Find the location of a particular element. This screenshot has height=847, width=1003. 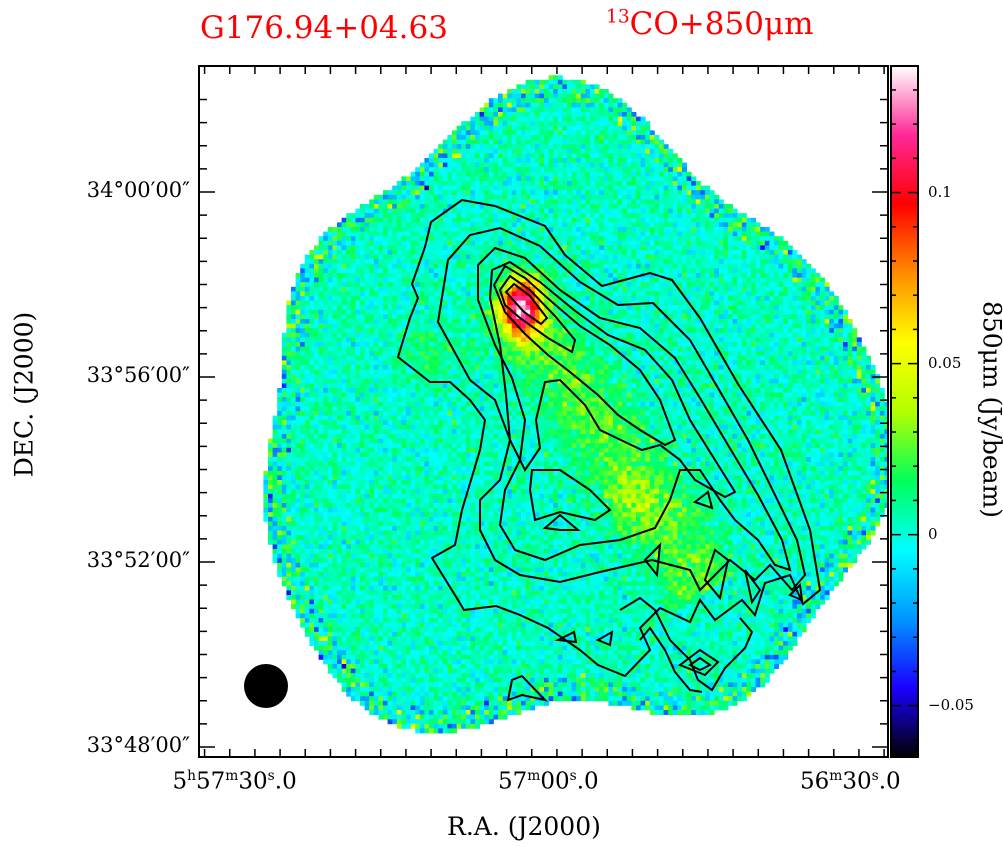

colorbar-label: 850μm (Jy/beam) is located at coordinates (990, 409).